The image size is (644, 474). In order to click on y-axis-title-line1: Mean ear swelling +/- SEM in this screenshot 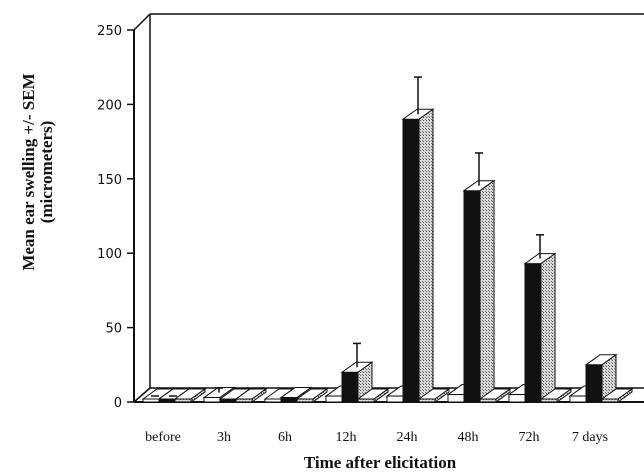, I will do `click(28, 171)`.